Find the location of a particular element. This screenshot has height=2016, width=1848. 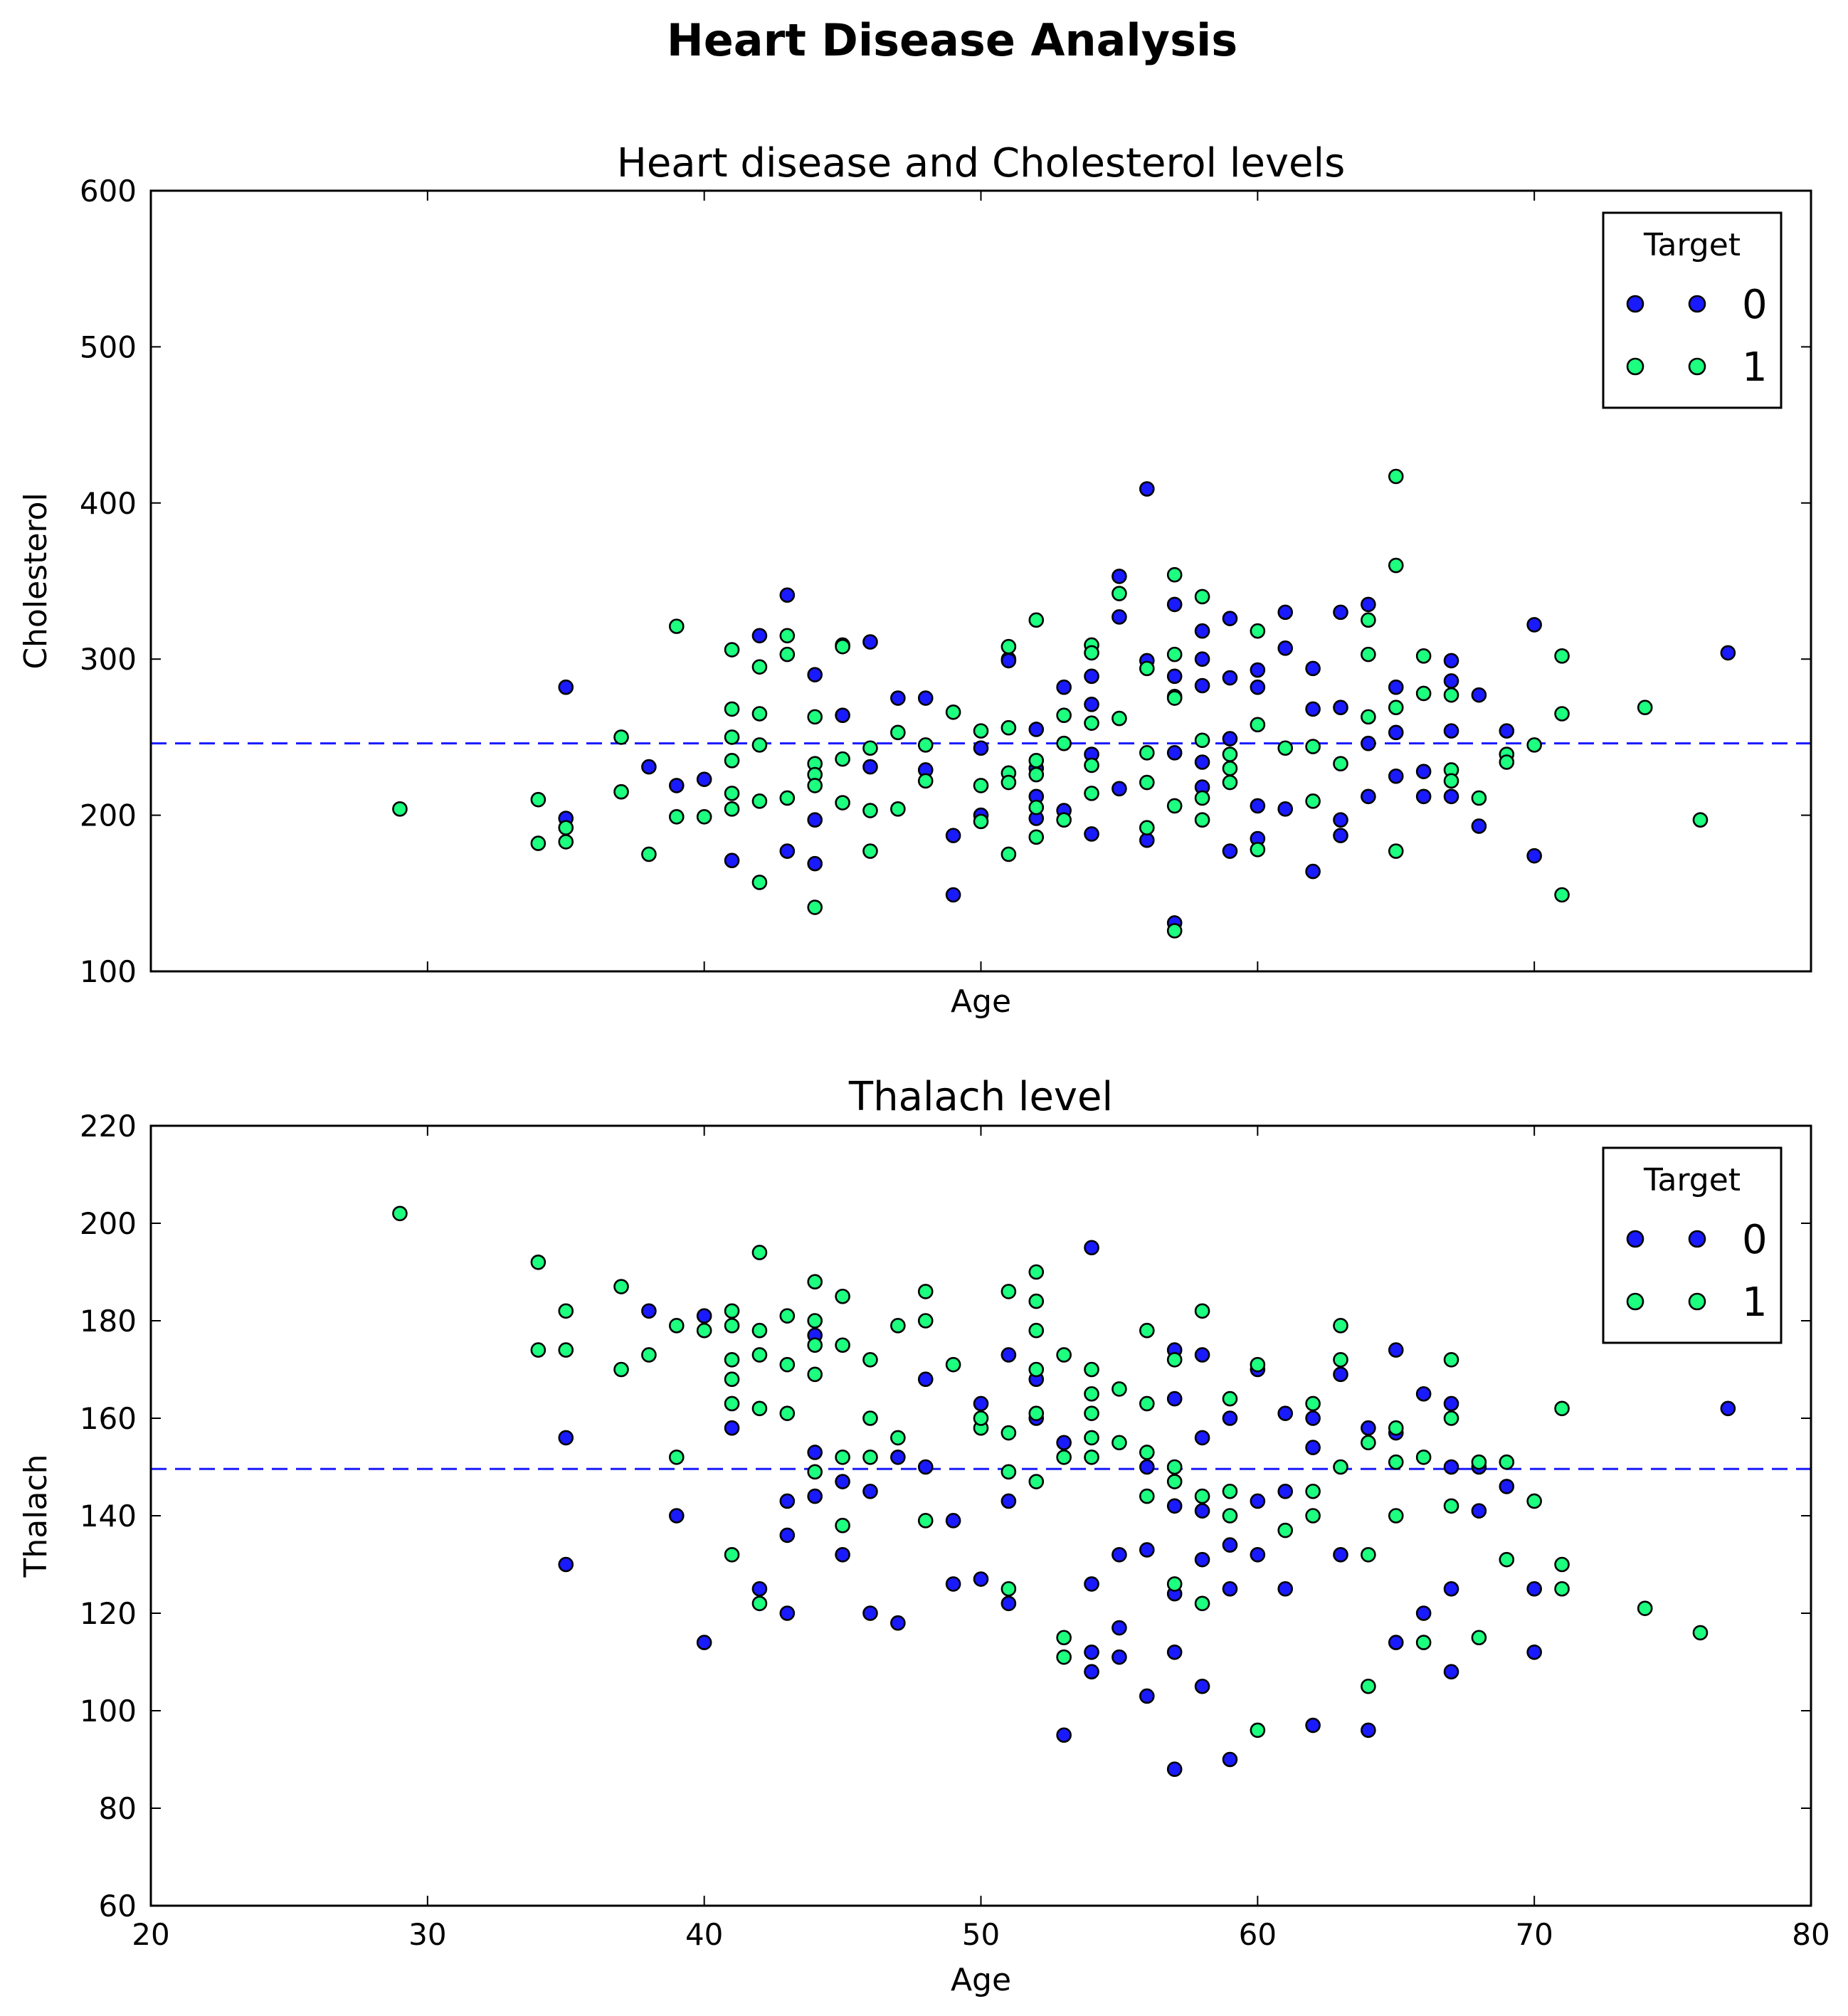

legend-label: 0 is located at coordinates (1755, 1240).